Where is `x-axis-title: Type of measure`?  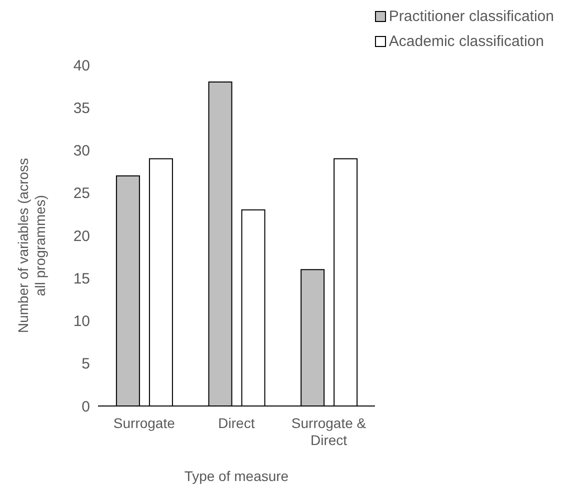
x-axis-title: Type of measure is located at coordinates (236, 476).